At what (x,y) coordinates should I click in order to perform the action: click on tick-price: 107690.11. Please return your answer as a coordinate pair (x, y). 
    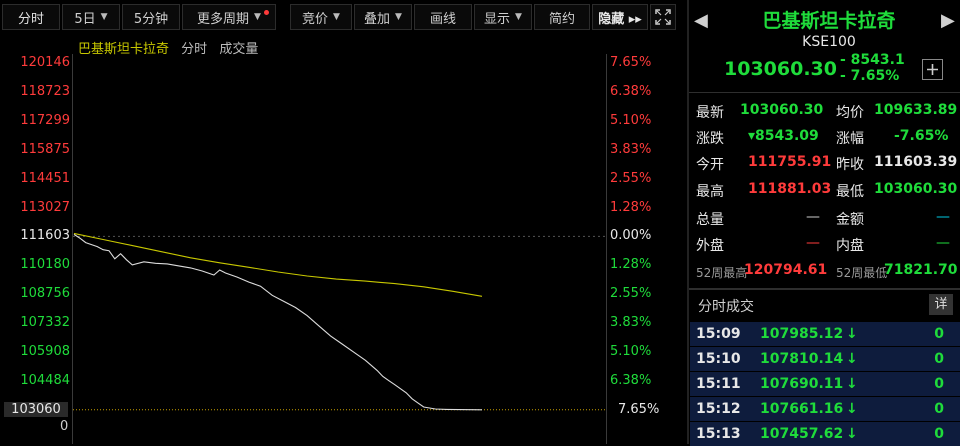
    Looking at the image, I should click on (802, 384).